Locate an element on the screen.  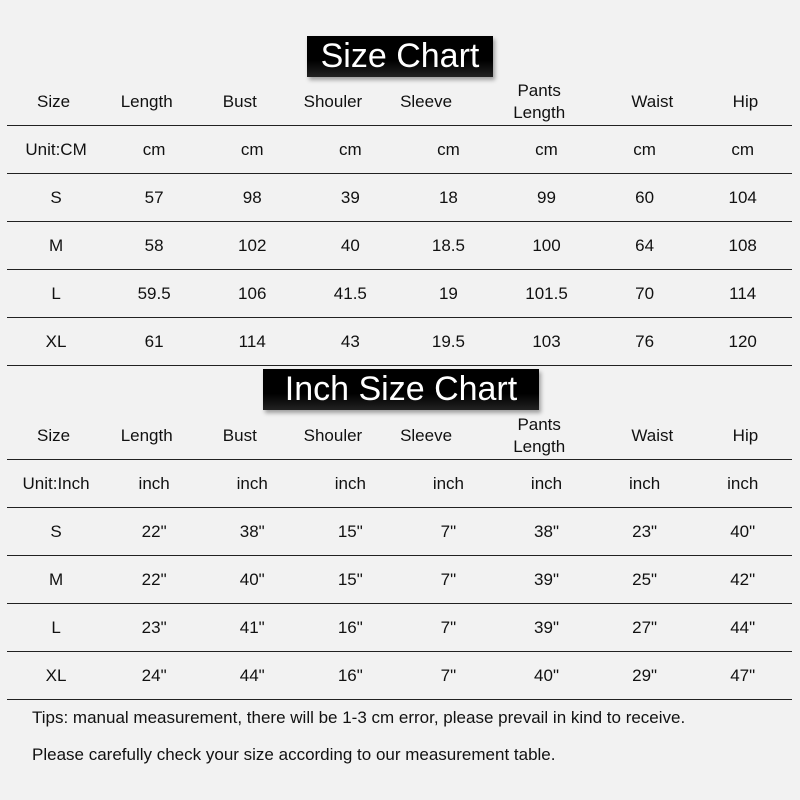
table-cell: XL is located at coordinates (56, 675).